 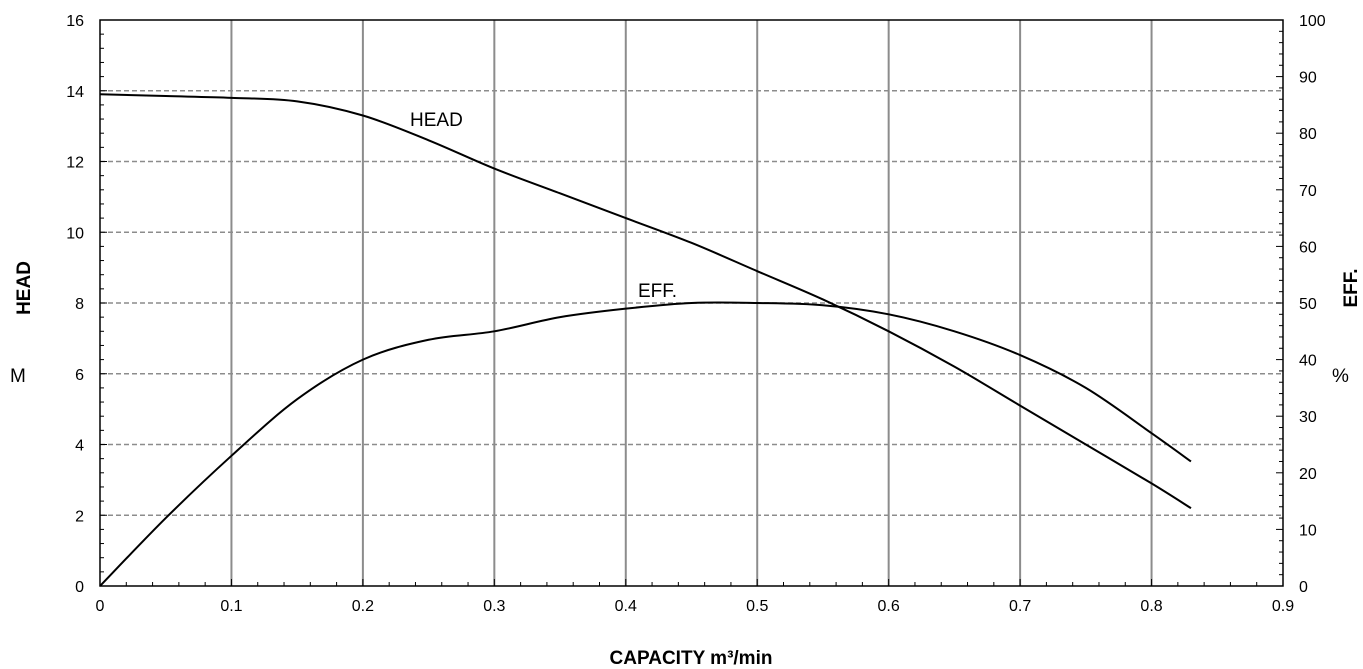 I want to click on series-label-eff: EFF., so click(x=657, y=291).